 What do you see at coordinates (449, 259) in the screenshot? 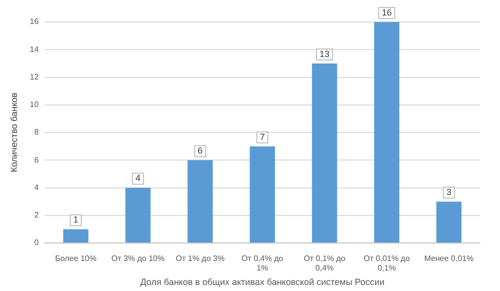
I see `x-tick-label: Менее 0,01%` at bounding box center [449, 259].